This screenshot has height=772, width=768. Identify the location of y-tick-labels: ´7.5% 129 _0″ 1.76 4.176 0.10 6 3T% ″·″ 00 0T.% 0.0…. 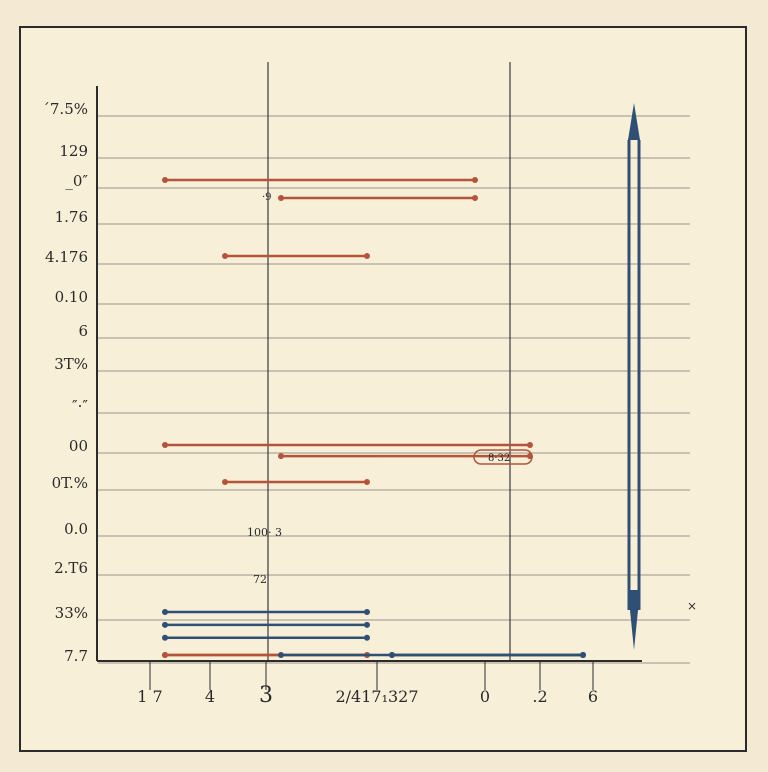
(65, 382).